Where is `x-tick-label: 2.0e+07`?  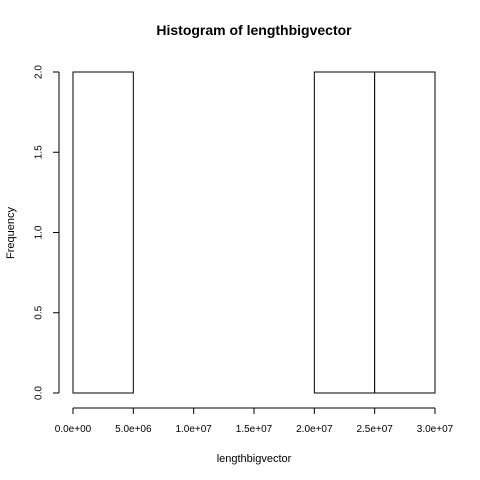
x-tick-label: 2.0e+07 is located at coordinates (314, 429).